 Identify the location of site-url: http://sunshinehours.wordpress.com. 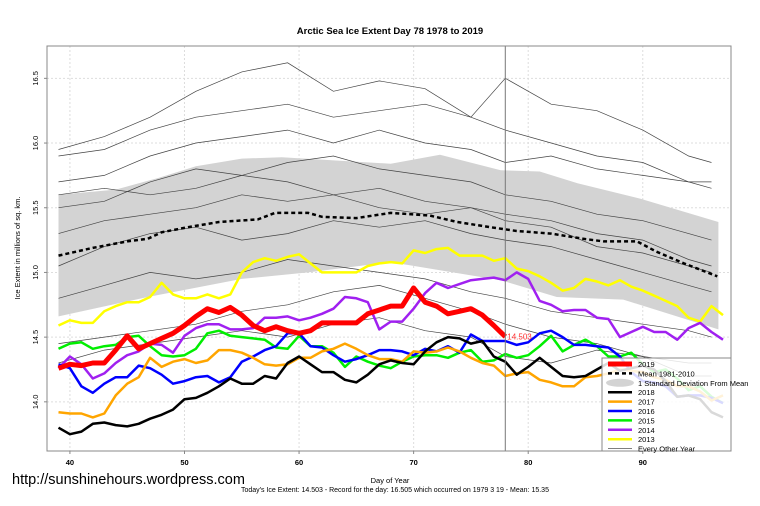
(128, 480).